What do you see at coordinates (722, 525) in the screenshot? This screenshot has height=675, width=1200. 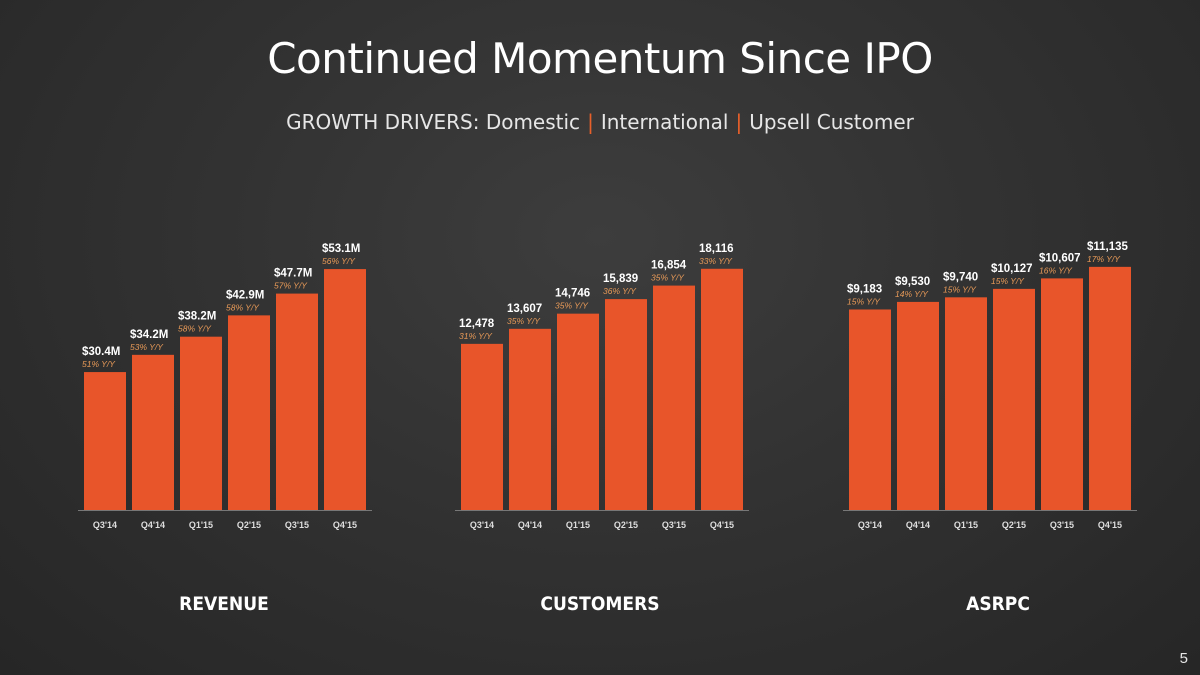 I see `customers-tick-label: Q4'15` at bounding box center [722, 525].